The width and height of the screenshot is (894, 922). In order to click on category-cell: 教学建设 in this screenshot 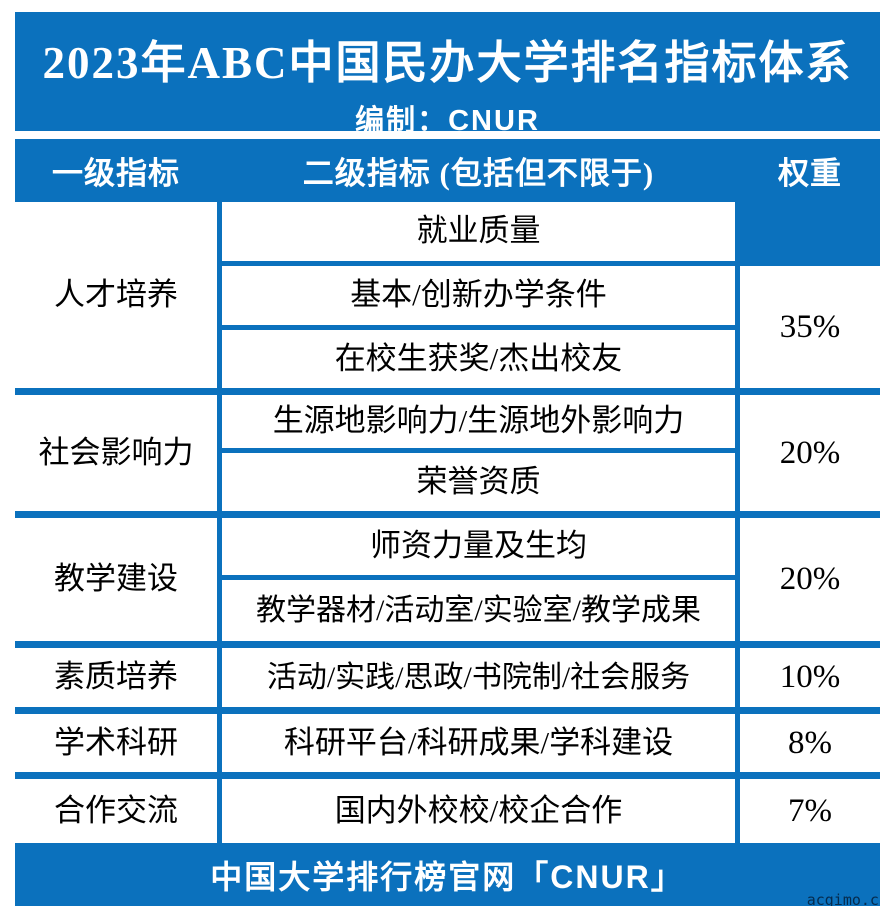, I will do `click(116, 583)`.